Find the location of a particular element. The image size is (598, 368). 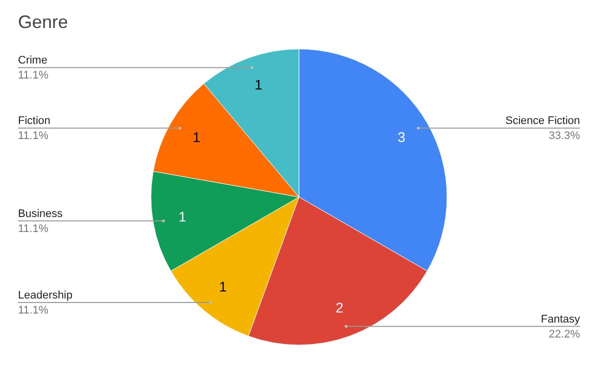

slice-label: Crime is located at coordinates (33, 60).